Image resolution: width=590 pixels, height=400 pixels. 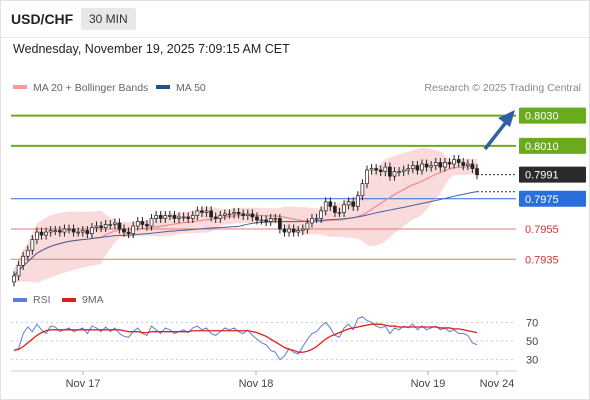 What do you see at coordinates (290, 380) in the screenshot?
I see `x-axis: Nov 17 Nov 18 Nov 19 Nov 24` at bounding box center [290, 380].